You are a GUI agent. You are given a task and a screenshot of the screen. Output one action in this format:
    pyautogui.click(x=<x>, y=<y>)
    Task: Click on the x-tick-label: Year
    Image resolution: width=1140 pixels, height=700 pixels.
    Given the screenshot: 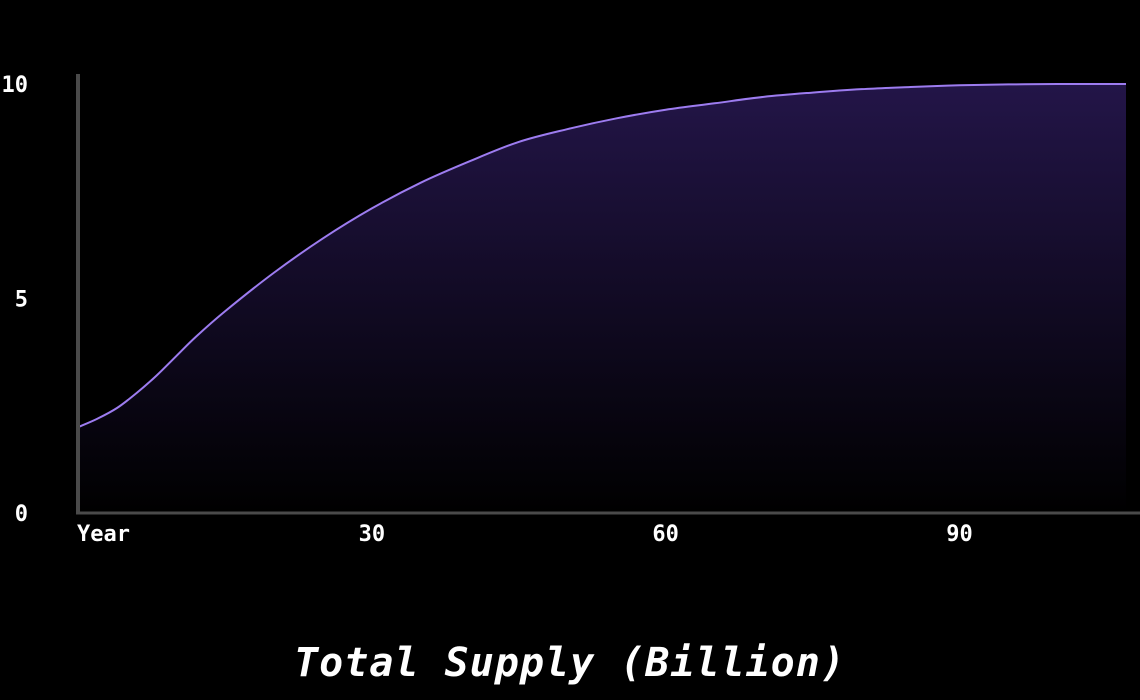 What is the action you would take?
    pyautogui.click(x=103, y=534)
    